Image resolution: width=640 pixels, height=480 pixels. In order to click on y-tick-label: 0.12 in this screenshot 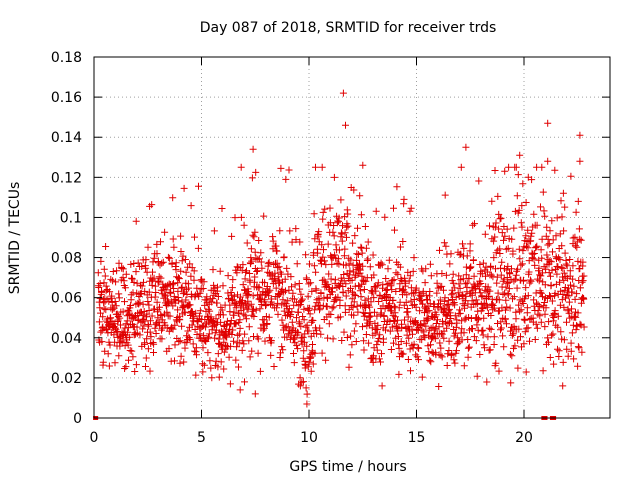, I will do `click(66, 178)`.